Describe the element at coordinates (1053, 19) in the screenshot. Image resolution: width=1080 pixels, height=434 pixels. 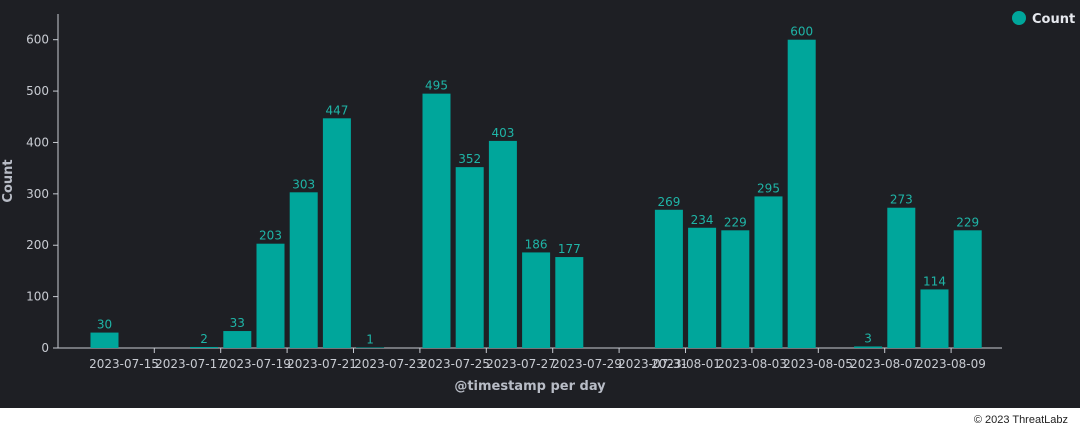
I see `legend-label: Count` at that location.